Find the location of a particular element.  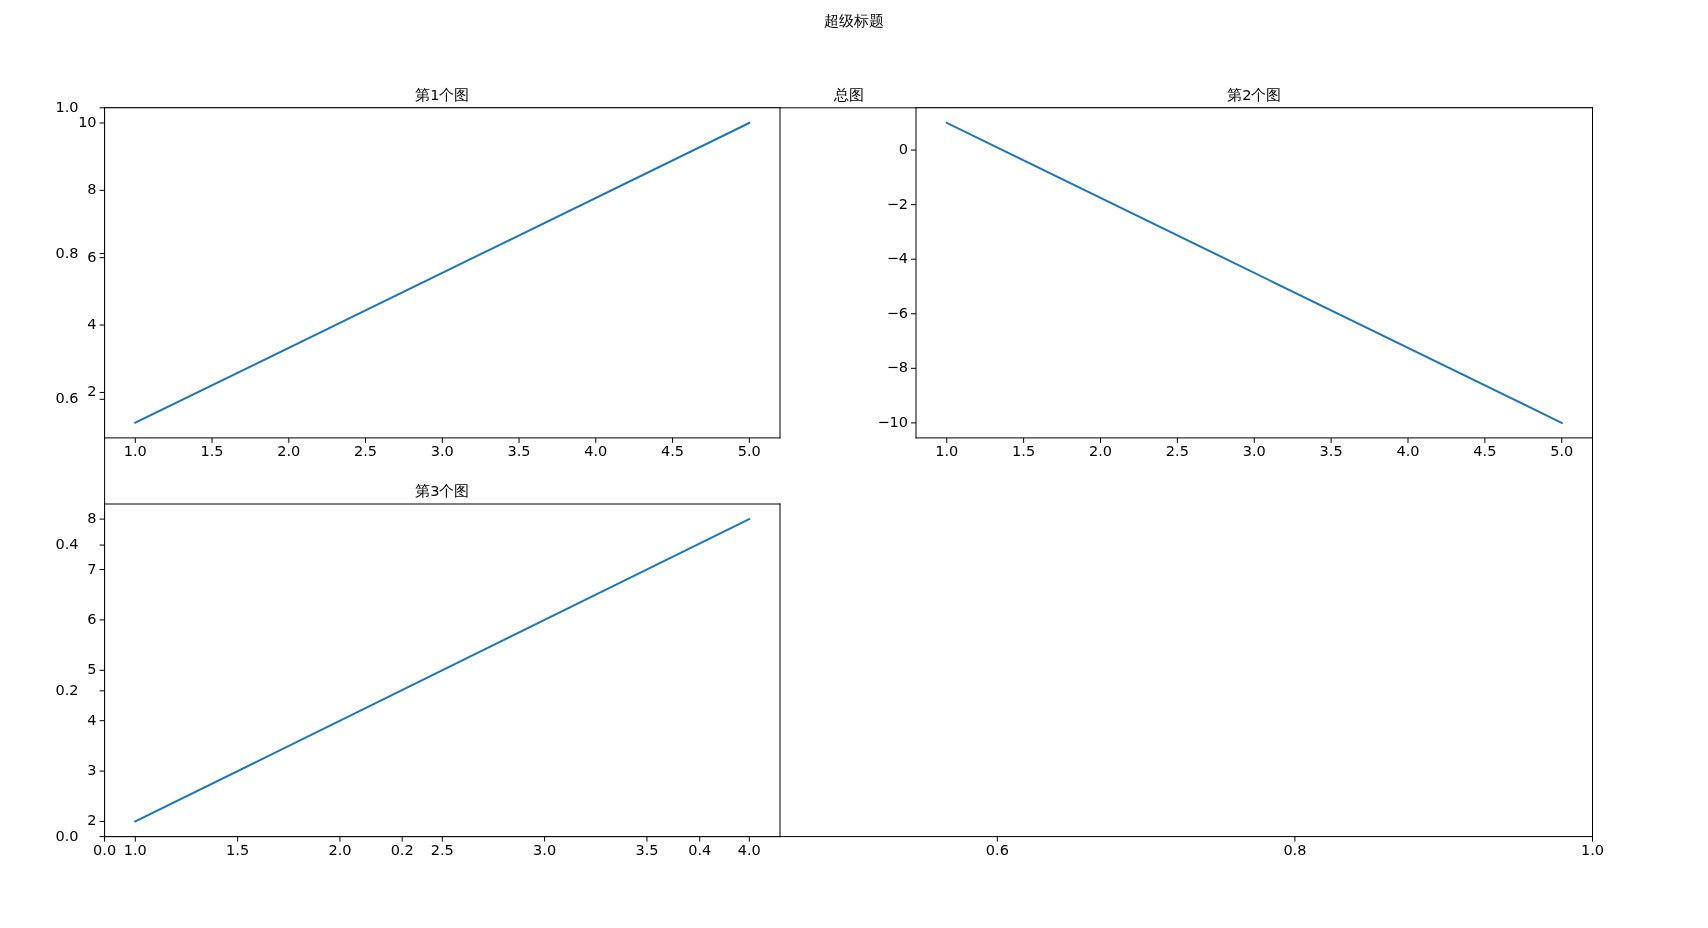

x-tick-label: 0.8 is located at coordinates (1295, 850).